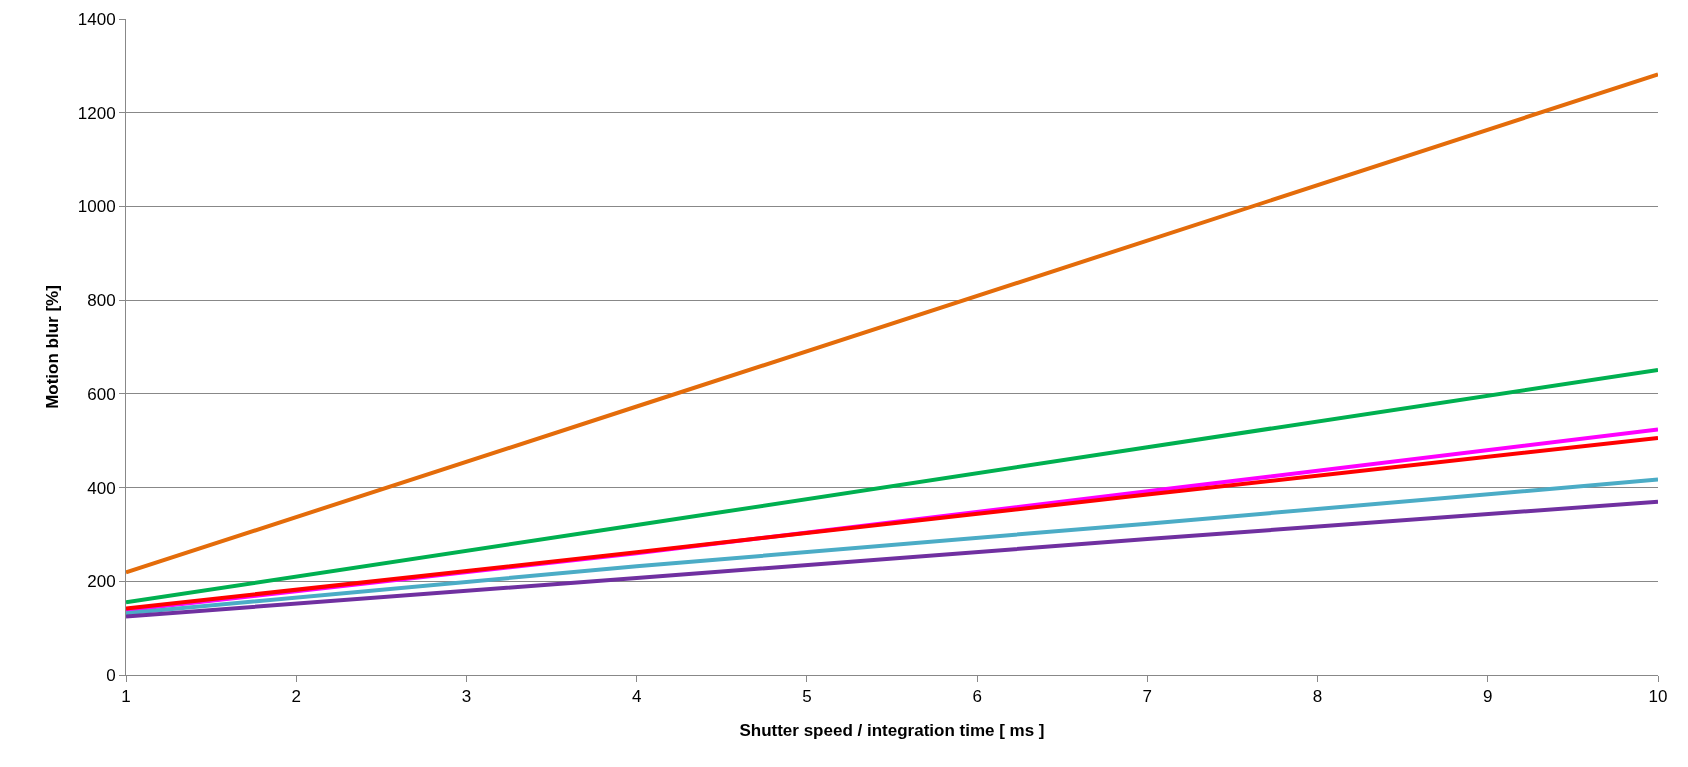 The width and height of the screenshot is (1688, 767). What do you see at coordinates (101, 394) in the screenshot?
I see `y-tick-label: 600` at bounding box center [101, 394].